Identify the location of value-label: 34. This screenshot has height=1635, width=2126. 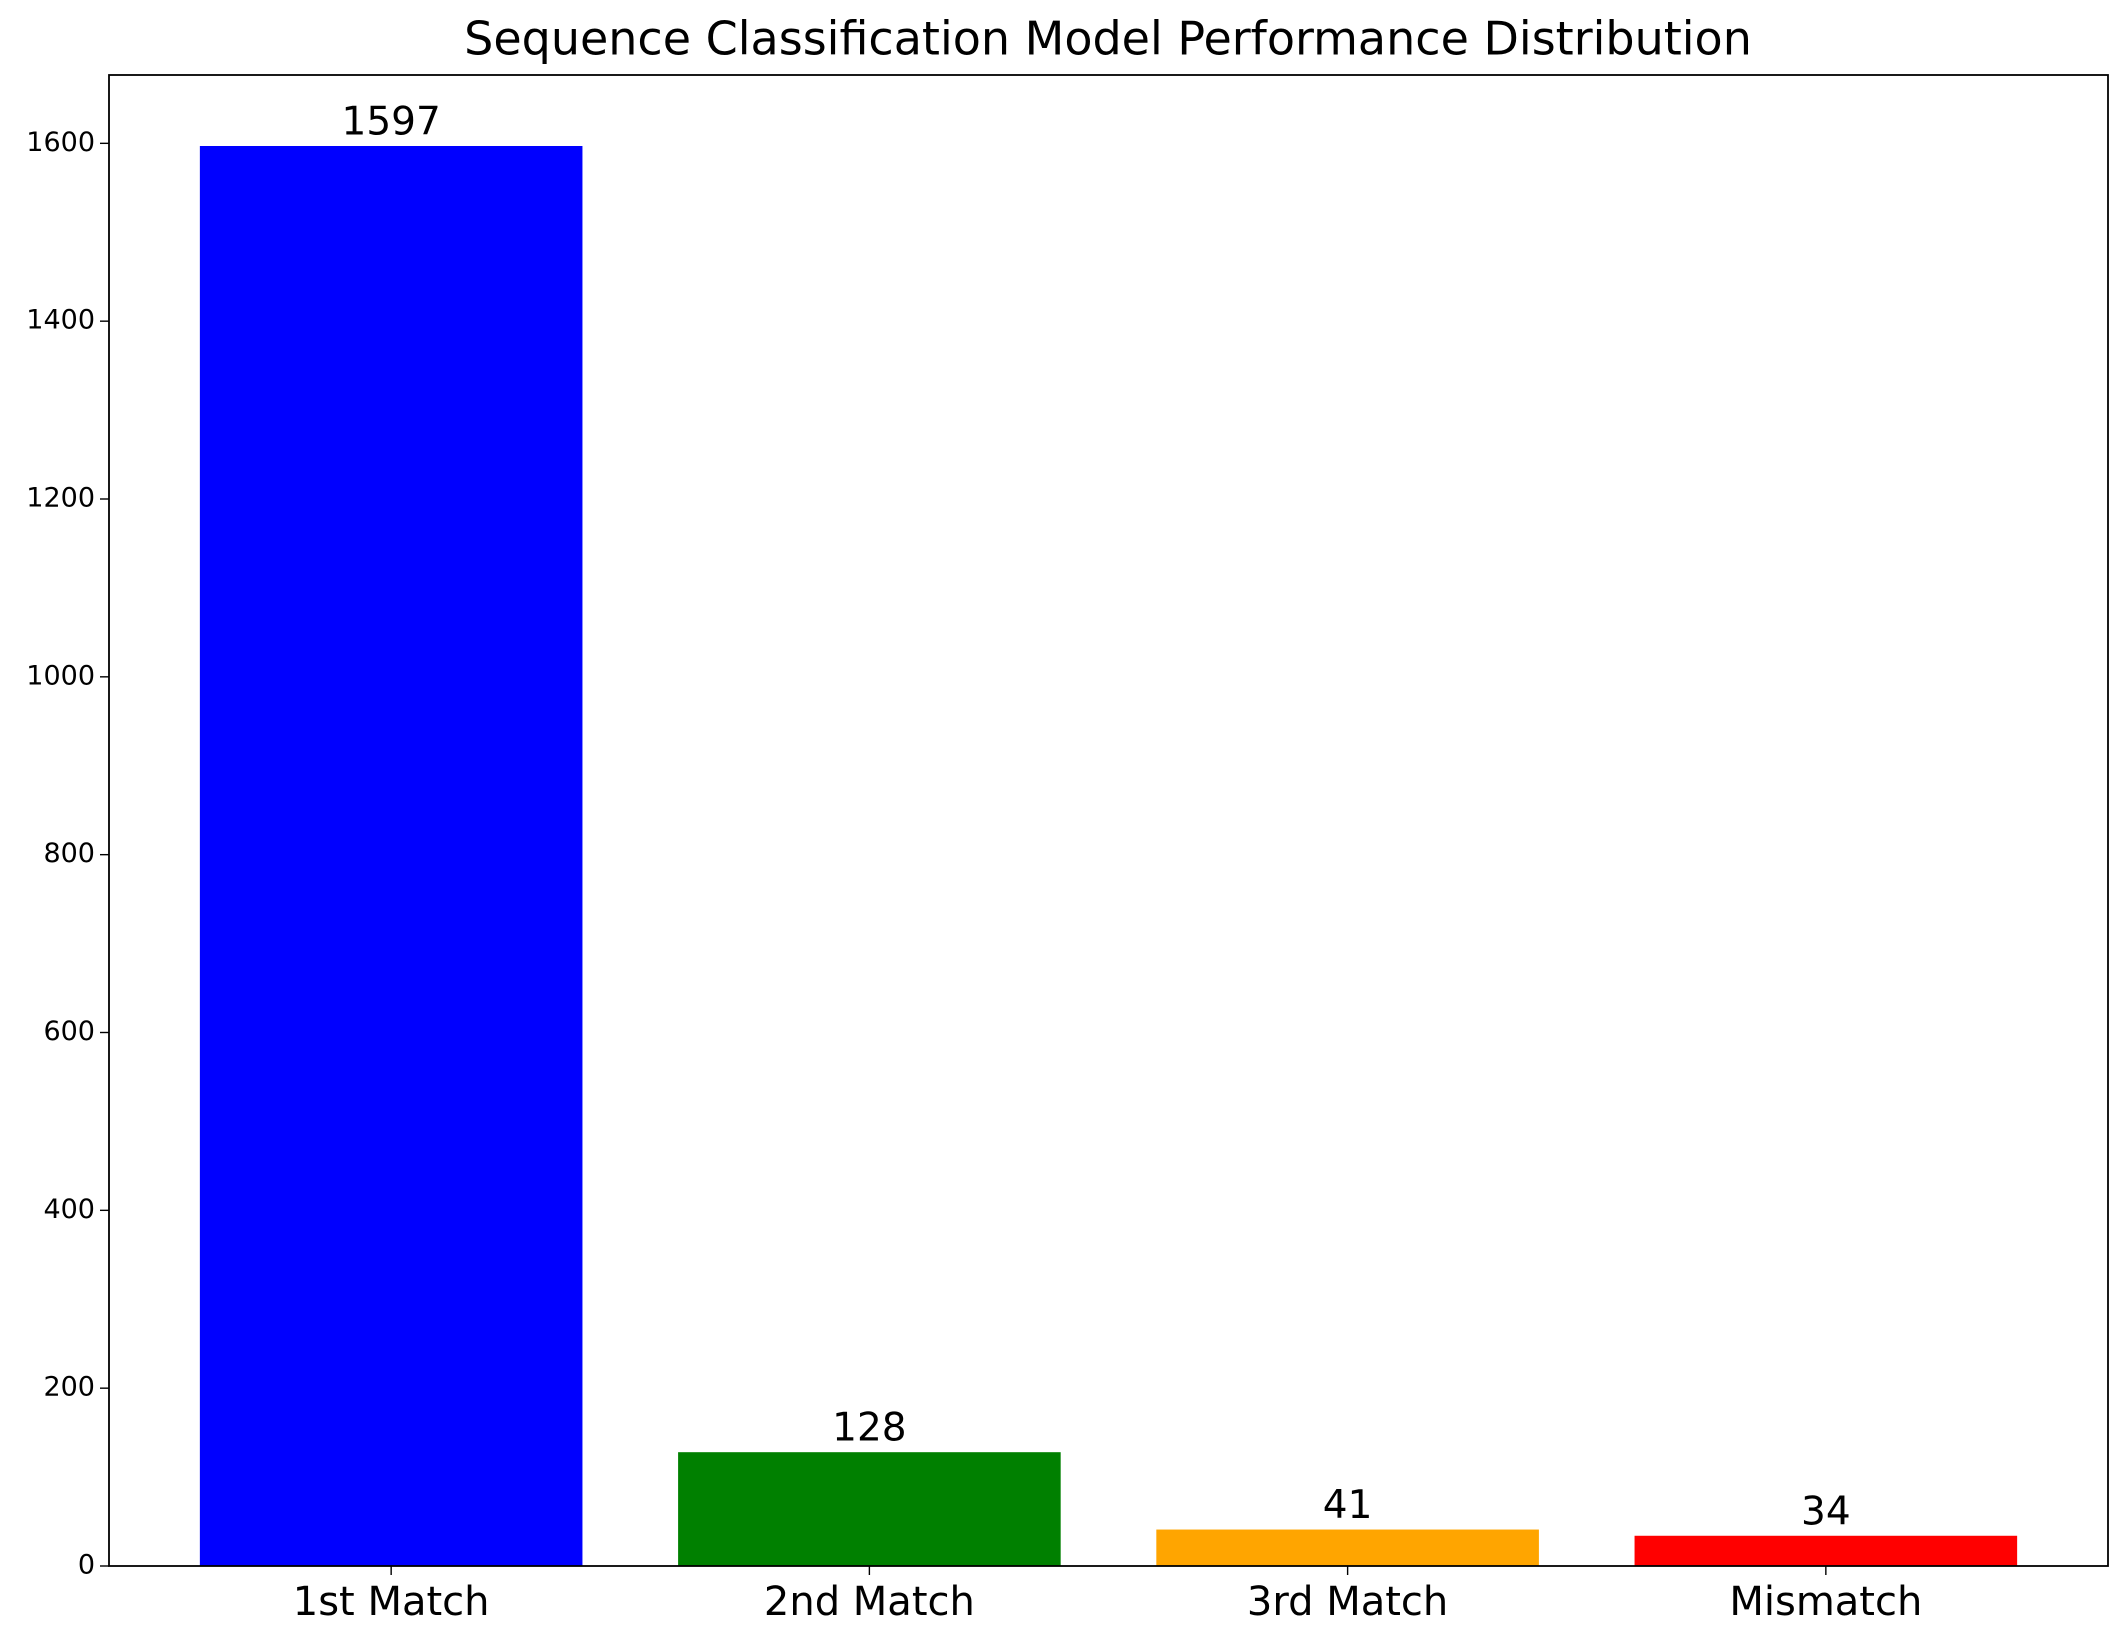
(1826, 1511).